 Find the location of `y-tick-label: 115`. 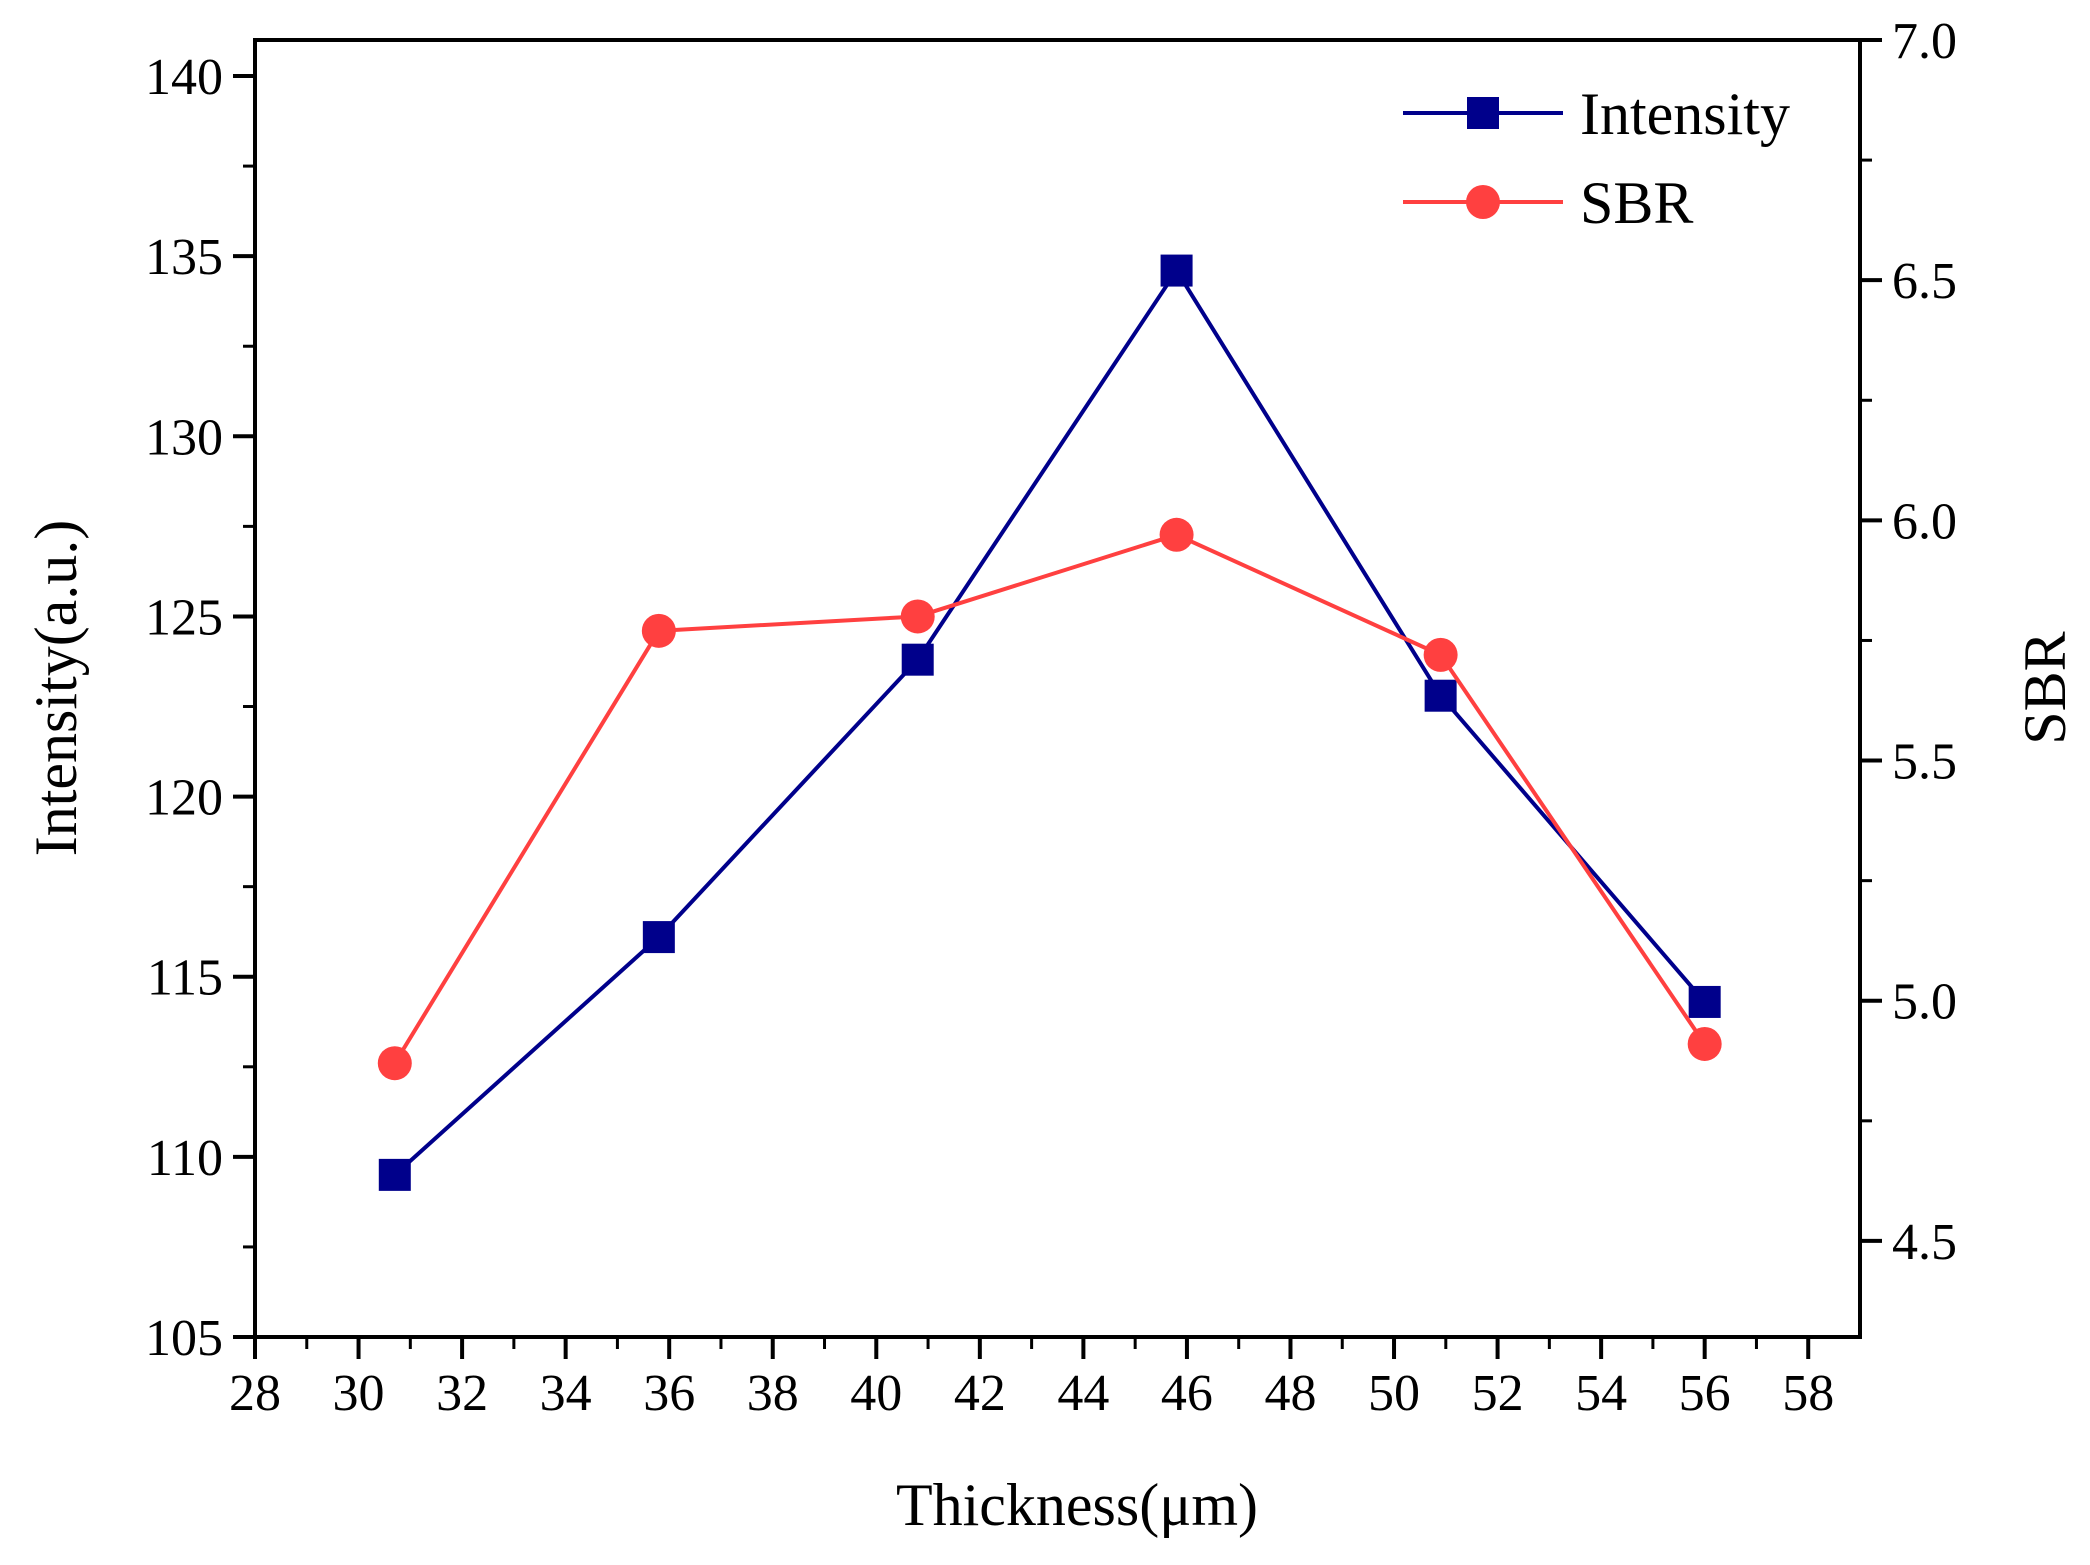

y-tick-label: 115 is located at coordinates (185, 978).